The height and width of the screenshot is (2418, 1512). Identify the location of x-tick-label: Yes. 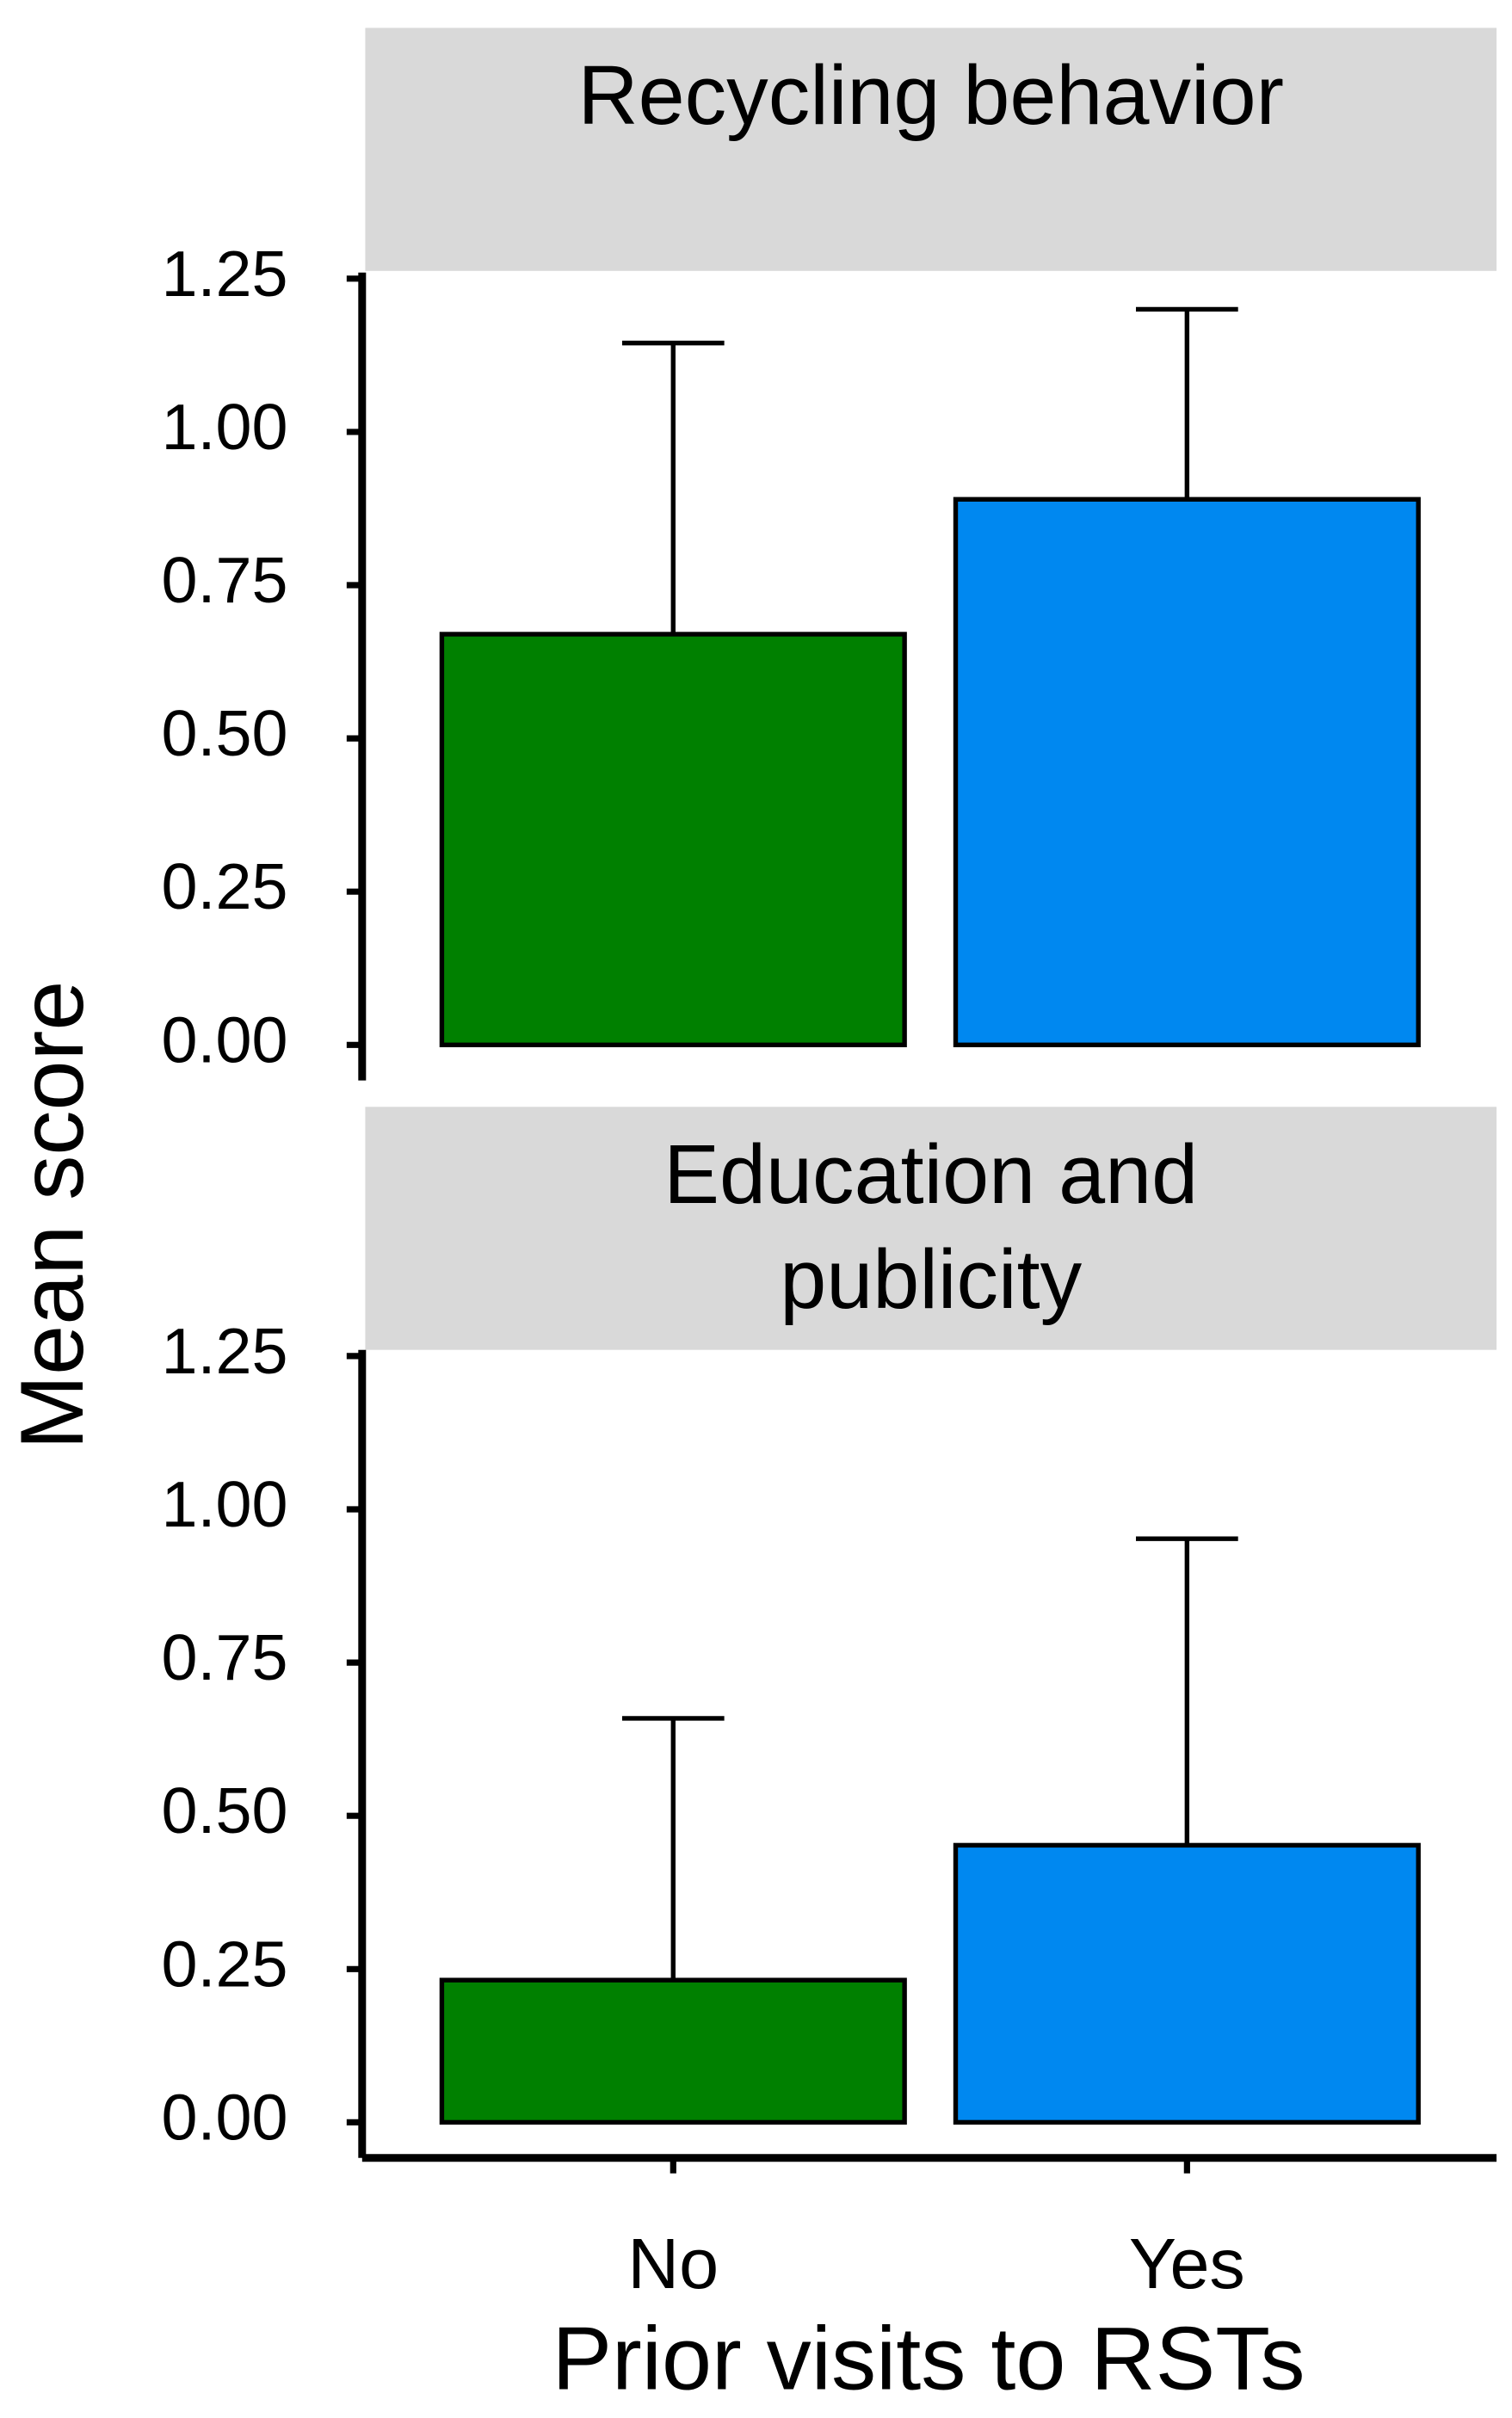
(1187, 2264).